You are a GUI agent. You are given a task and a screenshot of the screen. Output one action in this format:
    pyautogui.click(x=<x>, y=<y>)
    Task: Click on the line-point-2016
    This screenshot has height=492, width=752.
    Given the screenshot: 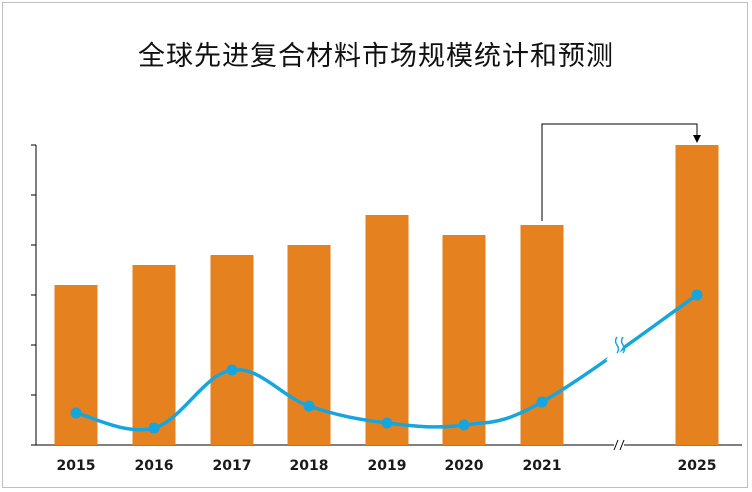 What is the action you would take?
    pyautogui.click(x=154, y=428)
    